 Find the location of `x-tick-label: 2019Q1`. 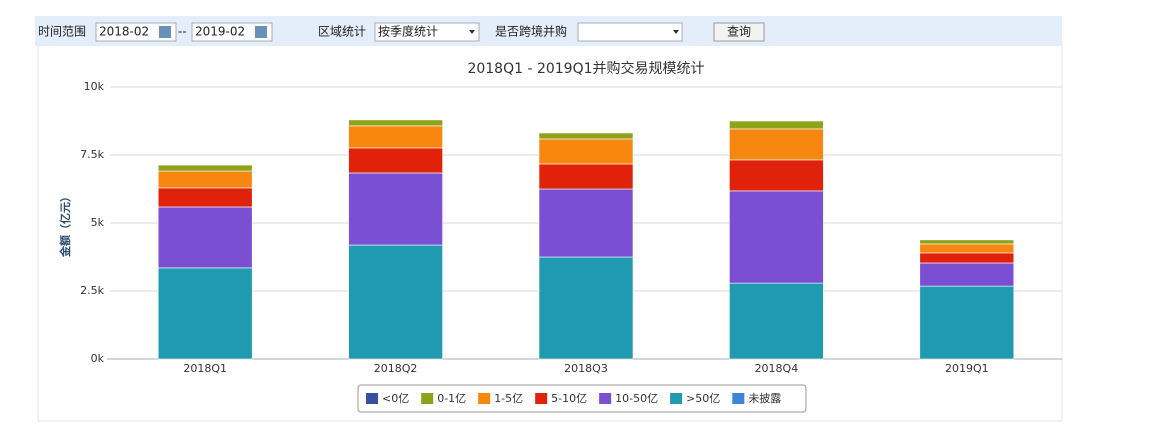

x-tick-label: 2019Q1 is located at coordinates (967, 368).